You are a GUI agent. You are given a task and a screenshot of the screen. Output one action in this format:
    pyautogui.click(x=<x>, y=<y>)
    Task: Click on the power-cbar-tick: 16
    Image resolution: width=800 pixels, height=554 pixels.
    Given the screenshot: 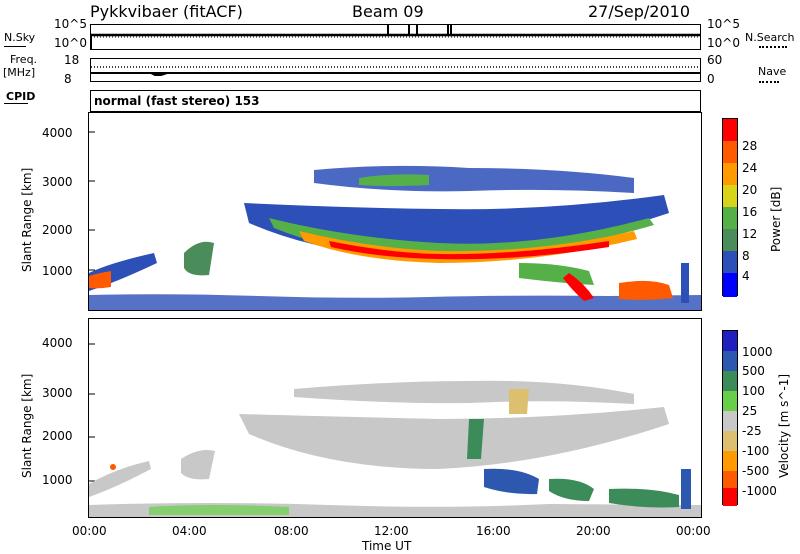 What is the action you would take?
    pyautogui.click(x=750, y=212)
    